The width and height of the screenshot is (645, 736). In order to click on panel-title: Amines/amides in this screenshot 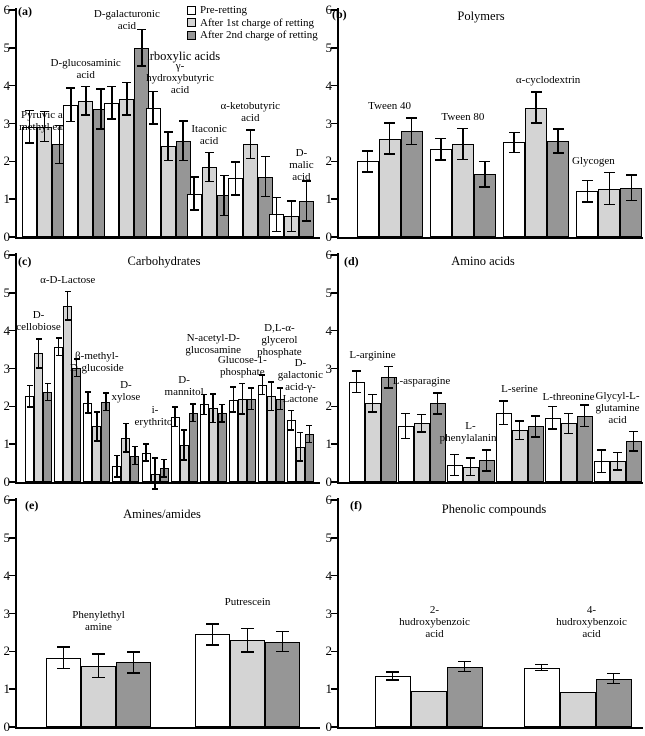, I will do `click(162, 514)`.